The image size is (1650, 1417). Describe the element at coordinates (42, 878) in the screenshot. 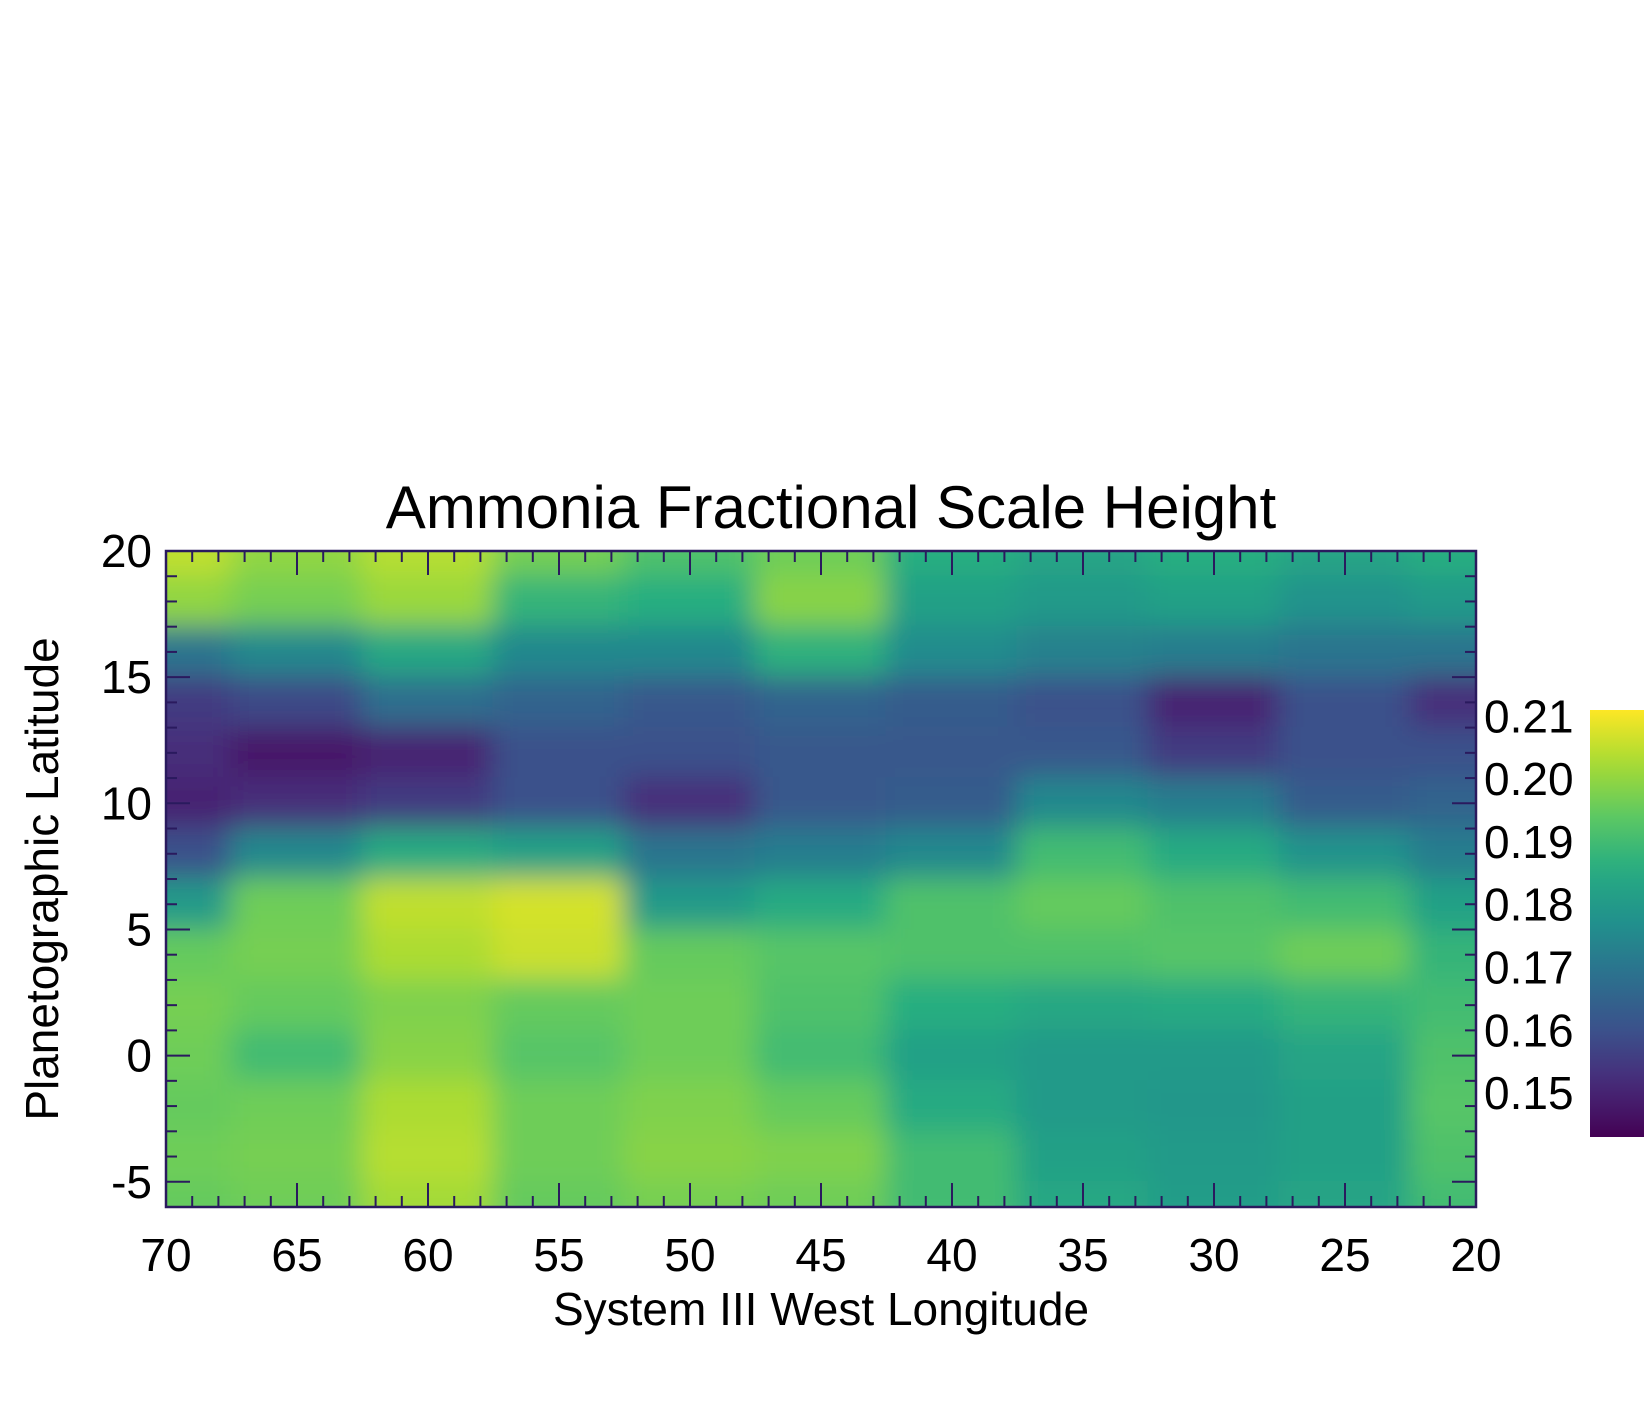

I see `y-axis-label: Planetographic Latitude` at that location.